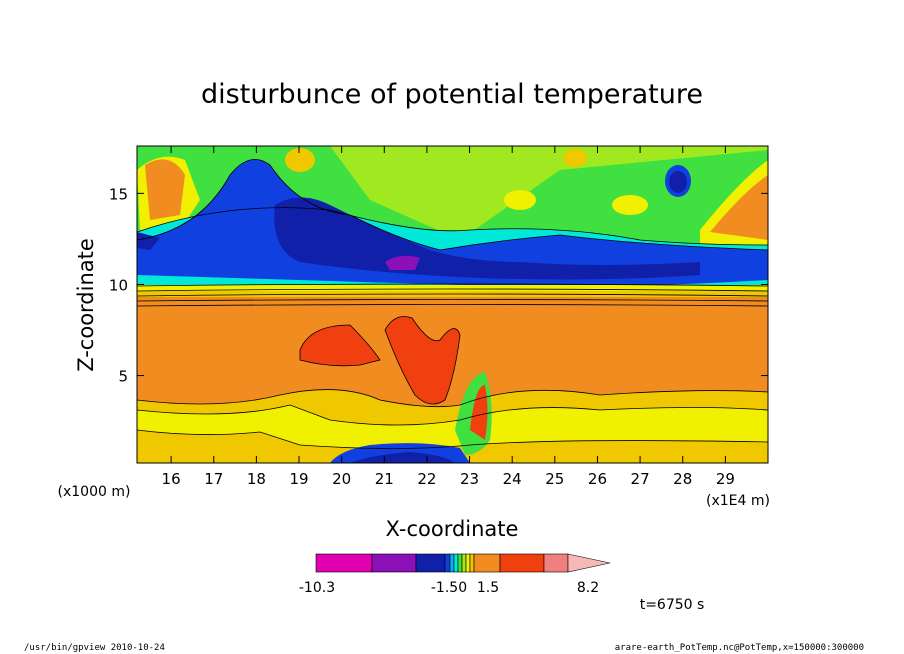 Image resolution: width=904 pixels, height=654 pixels. What do you see at coordinates (725, 479) in the screenshot?
I see `x-tick-label: 29` at bounding box center [725, 479].